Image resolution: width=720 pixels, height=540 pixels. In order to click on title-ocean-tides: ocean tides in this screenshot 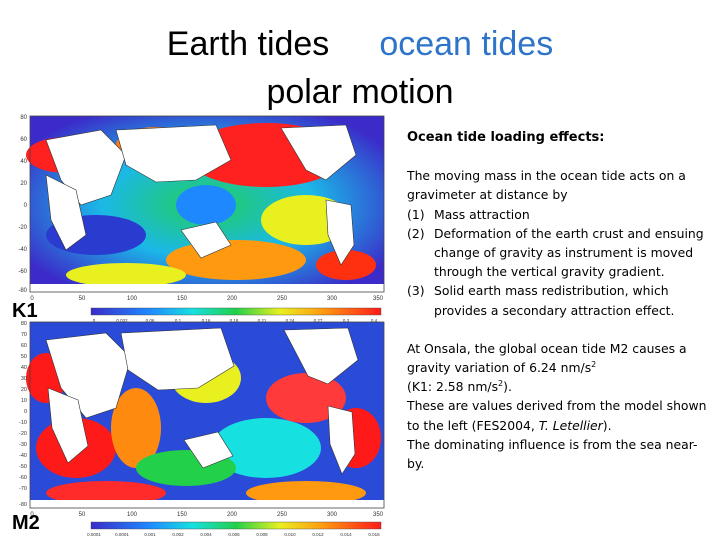, I will do `click(466, 44)`.